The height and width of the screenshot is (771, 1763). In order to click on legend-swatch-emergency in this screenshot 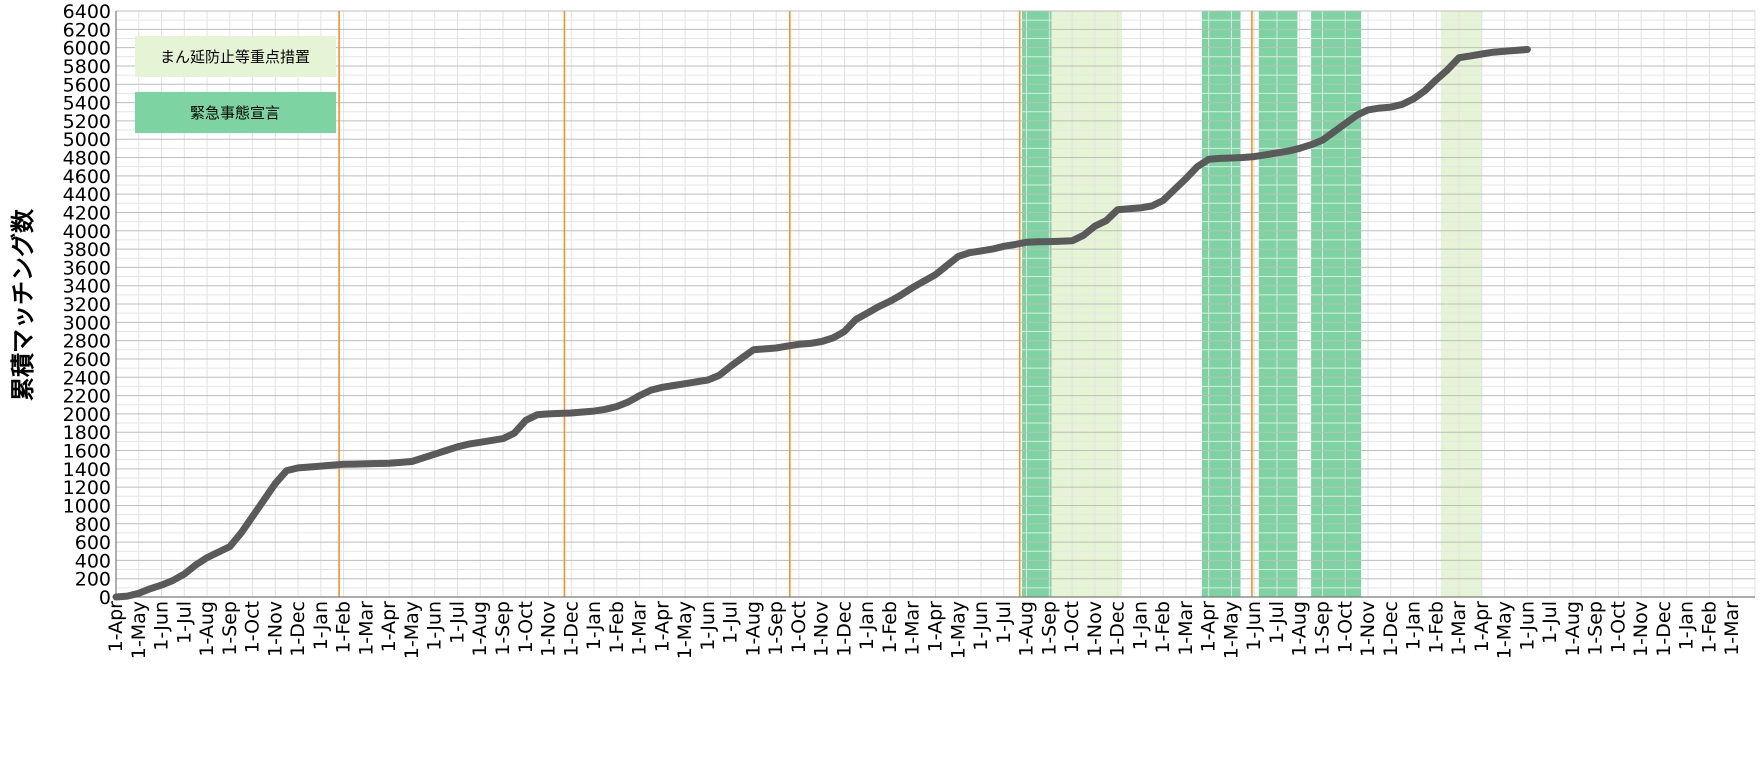, I will do `click(235, 112)`.